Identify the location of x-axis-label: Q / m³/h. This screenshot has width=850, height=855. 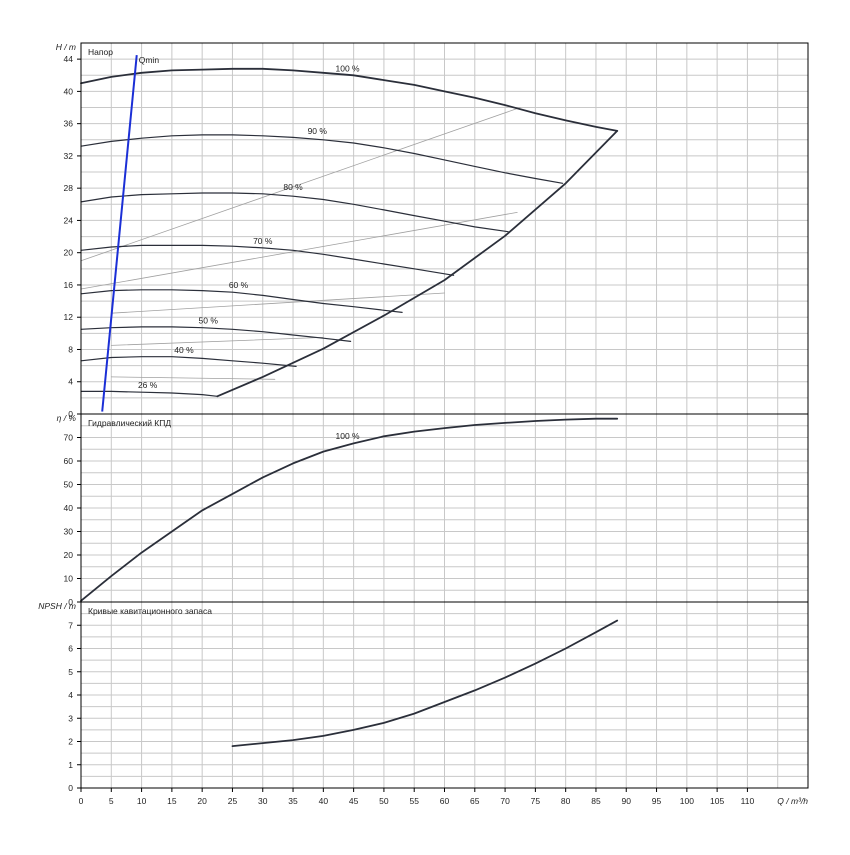
(792, 801).